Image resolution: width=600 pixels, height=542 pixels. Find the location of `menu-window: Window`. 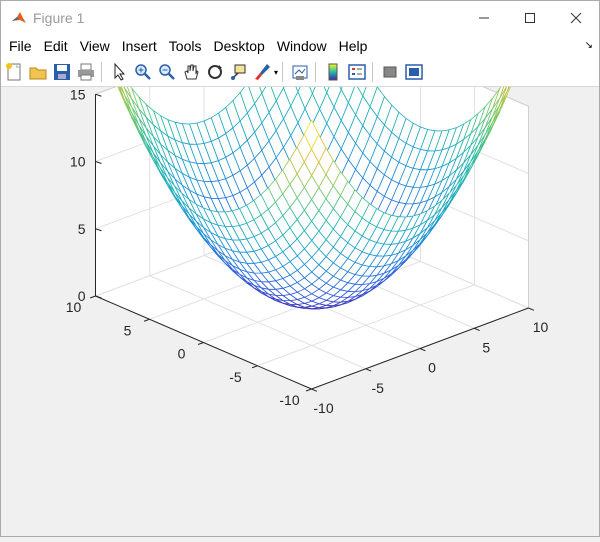

menu-window: Window is located at coordinates (302, 46).